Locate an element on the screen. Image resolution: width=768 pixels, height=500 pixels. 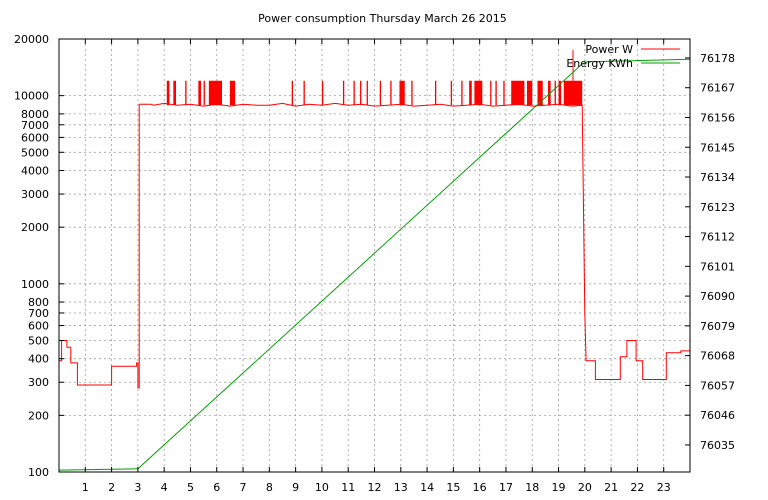
y2-tick-label: 76123 is located at coordinates (717, 207).